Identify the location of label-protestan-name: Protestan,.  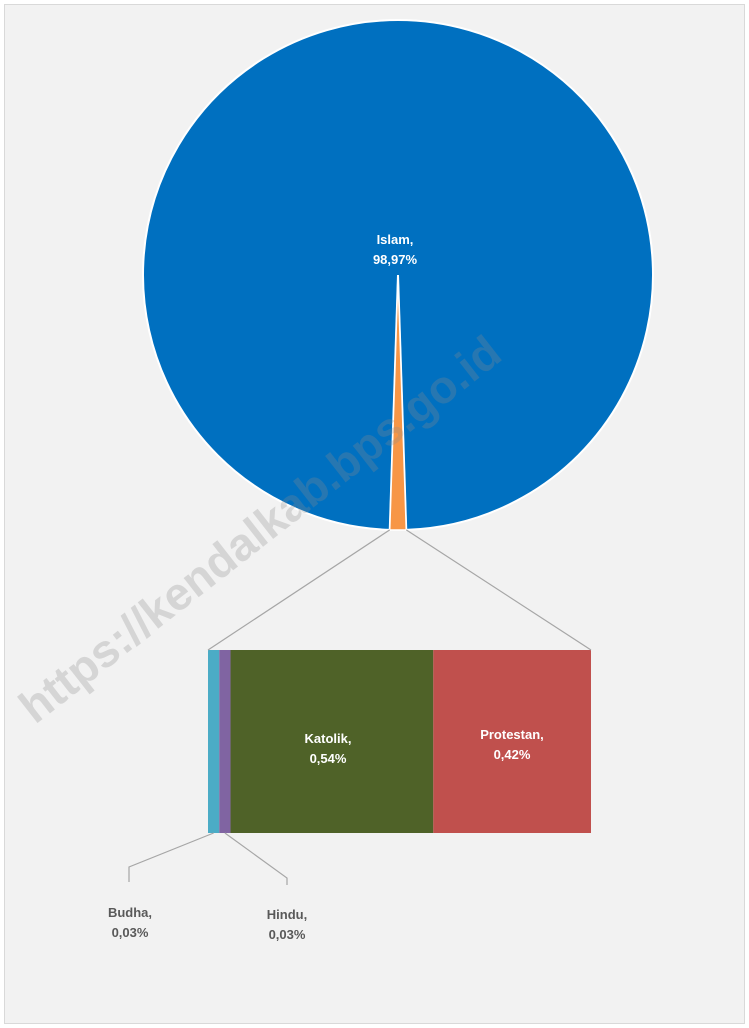
(512, 734).